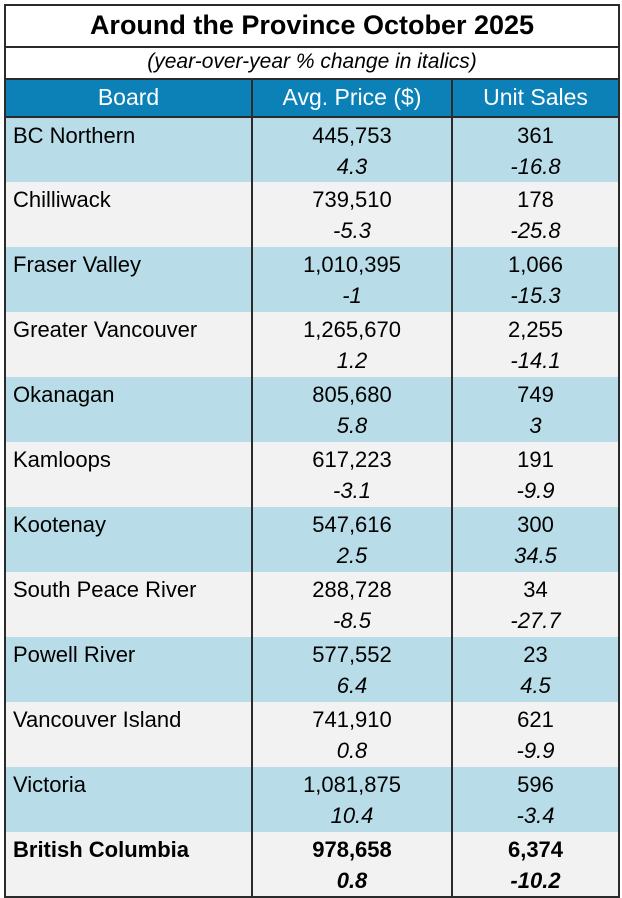  I want to click on board-name-cell: Greater Vancouver, so click(128, 344).